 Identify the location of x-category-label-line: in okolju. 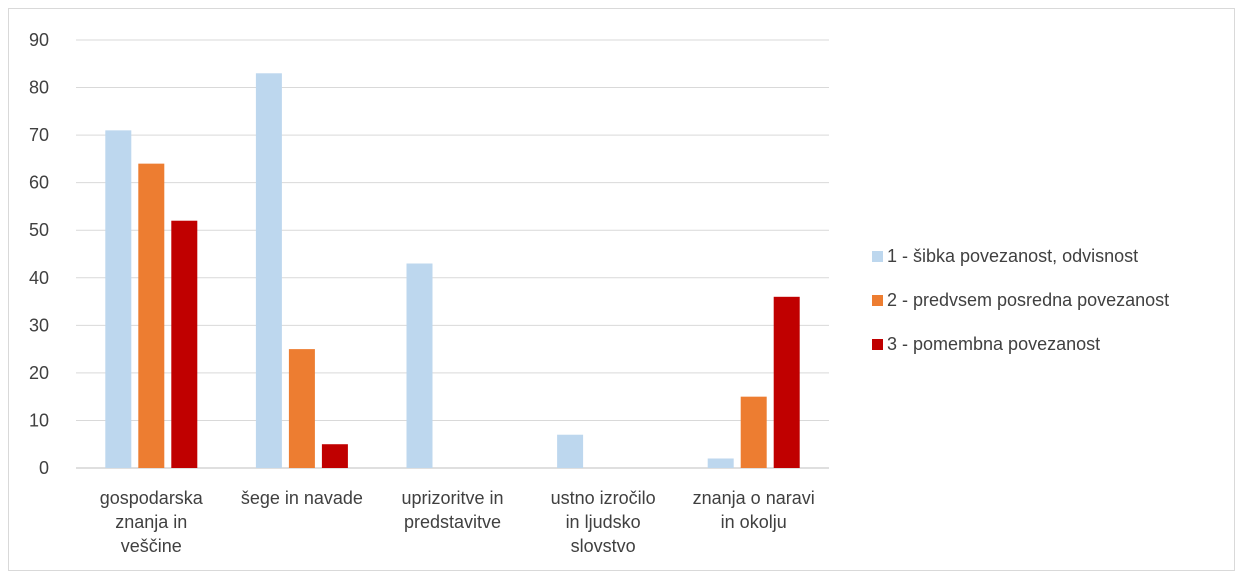
(754, 522).